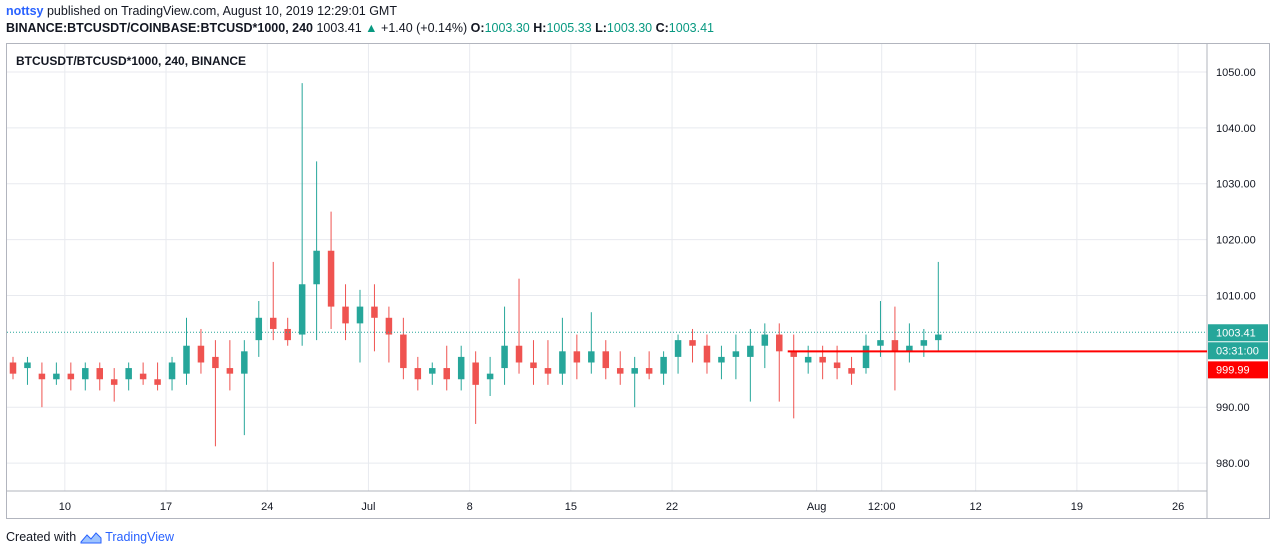 This screenshot has height=556, width=1274. Describe the element at coordinates (131, 61) in the screenshot. I see `chart-title: BTCUSDT/BTCUSD*1000, 240, BINANCE` at that location.